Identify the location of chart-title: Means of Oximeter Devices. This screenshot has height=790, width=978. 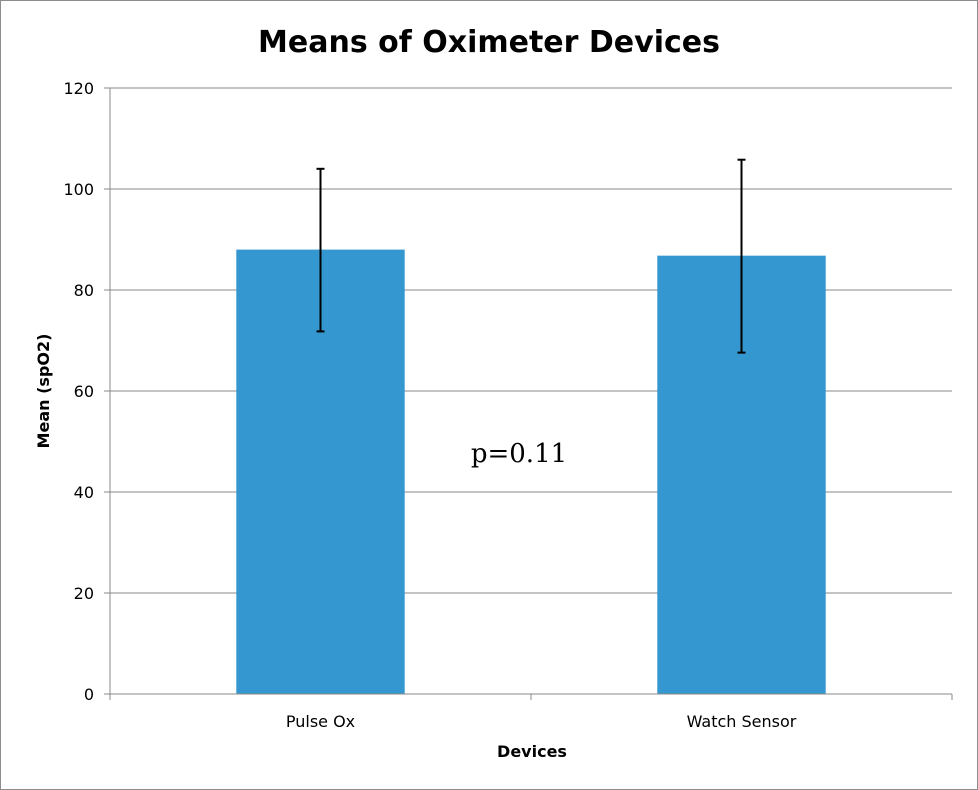
(489, 42).